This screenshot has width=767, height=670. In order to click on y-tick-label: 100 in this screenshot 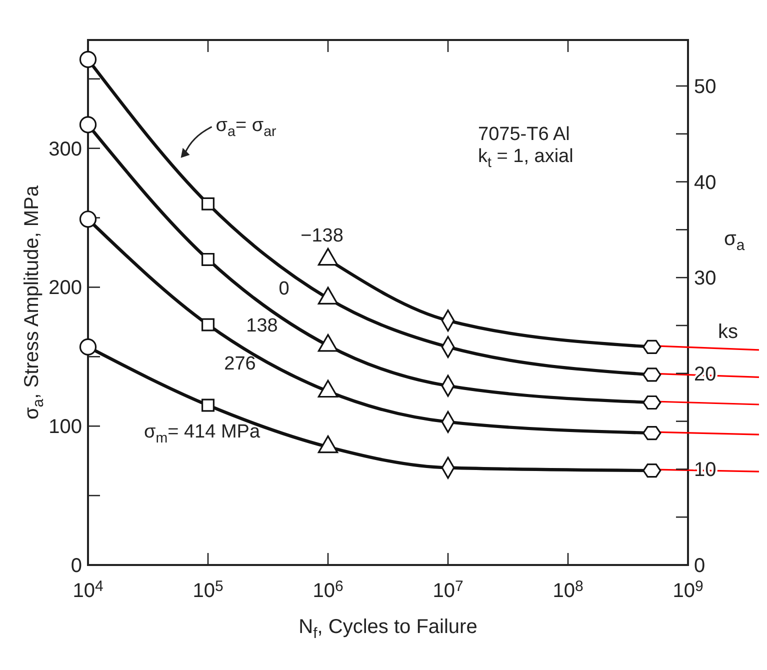, I will do `click(65, 427)`.